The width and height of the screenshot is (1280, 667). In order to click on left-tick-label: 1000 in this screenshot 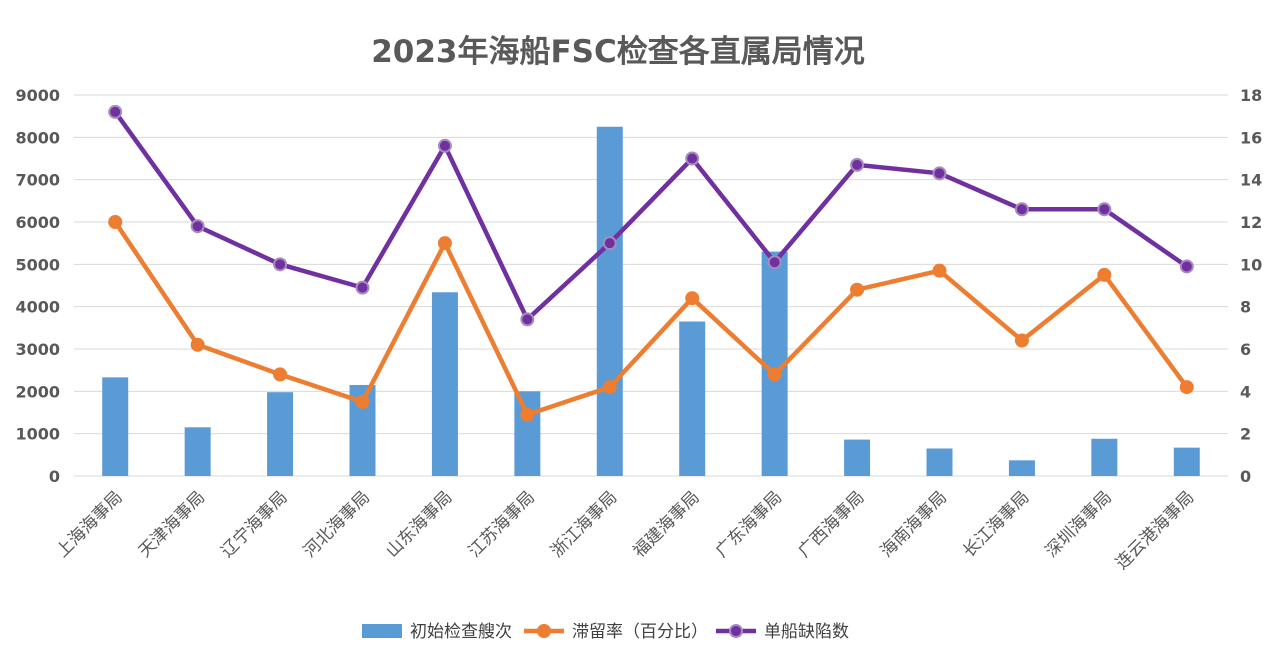, I will do `click(37, 434)`.